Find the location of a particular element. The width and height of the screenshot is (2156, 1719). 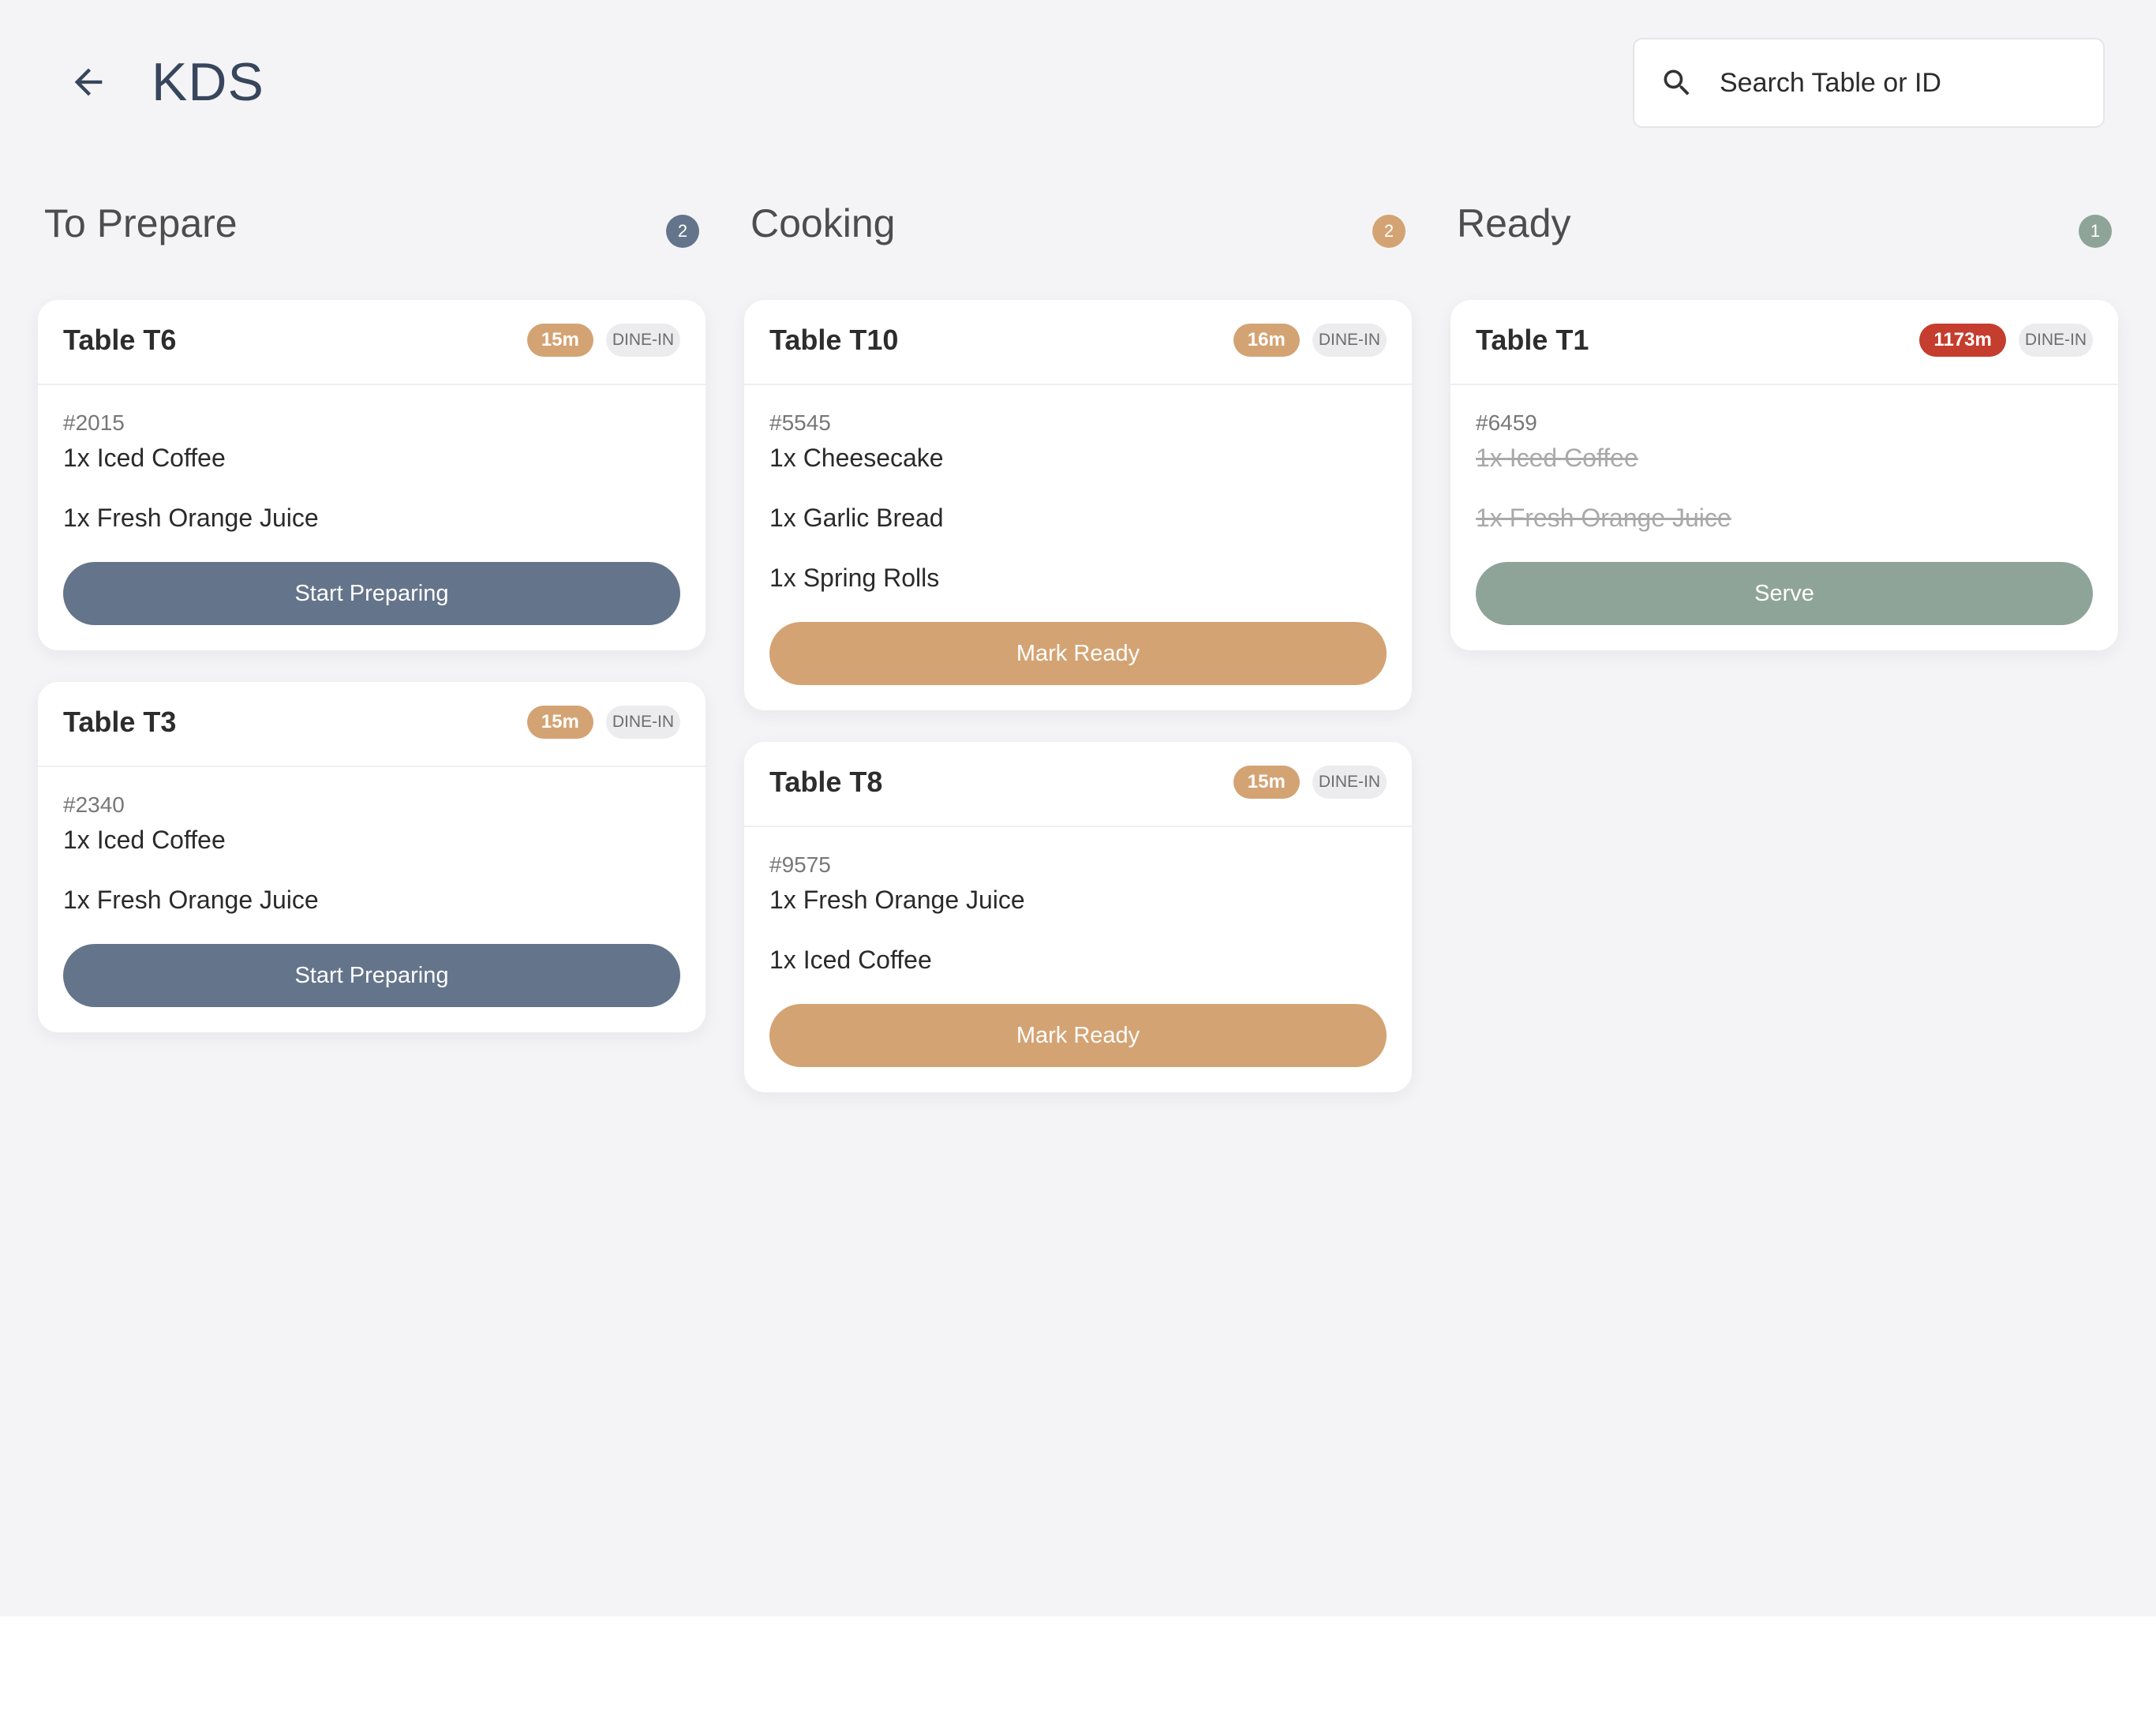

column-title: Cooking is located at coordinates (823, 223).